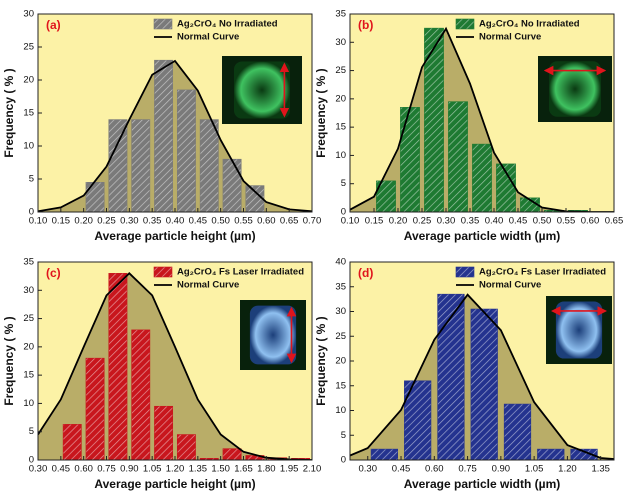 The height and width of the screenshot is (496, 630). What do you see at coordinates (446, 221) in the screenshot?
I see `x-tick-label: 0.30` at bounding box center [446, 221].